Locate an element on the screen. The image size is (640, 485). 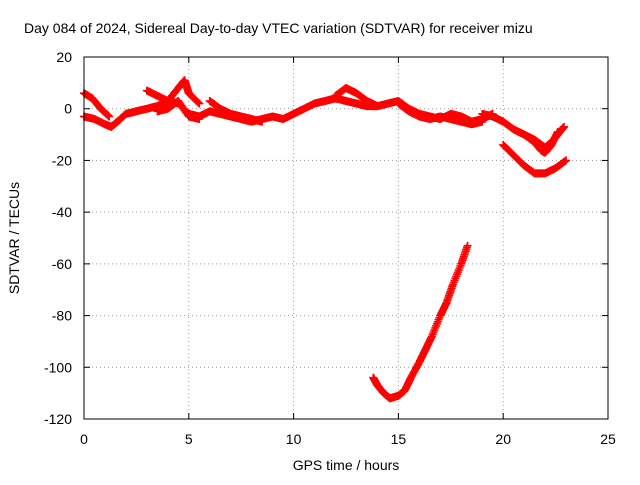
series-track-e is located at coordinates (236, 111).